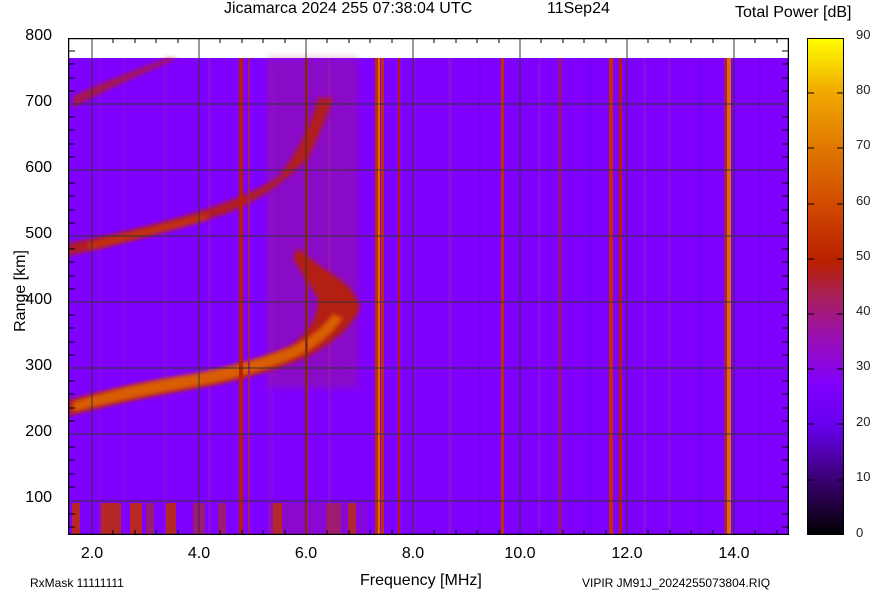 This screenshot has width=874, height=595. I want to click on colorbar-title: Total Power [dB], so click(793, 12).